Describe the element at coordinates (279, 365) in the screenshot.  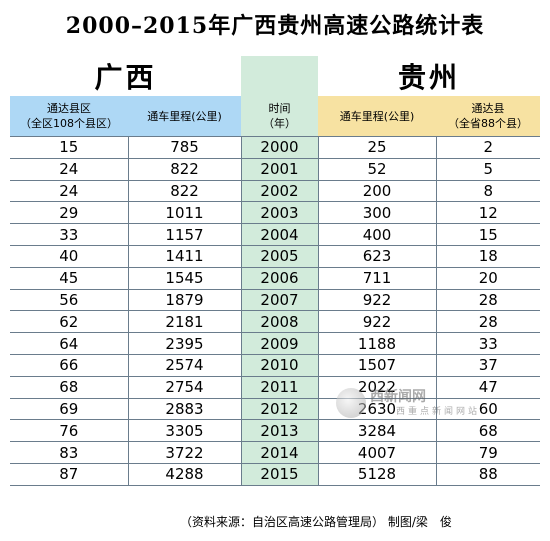
I see `cell-year: 2010` at that location.